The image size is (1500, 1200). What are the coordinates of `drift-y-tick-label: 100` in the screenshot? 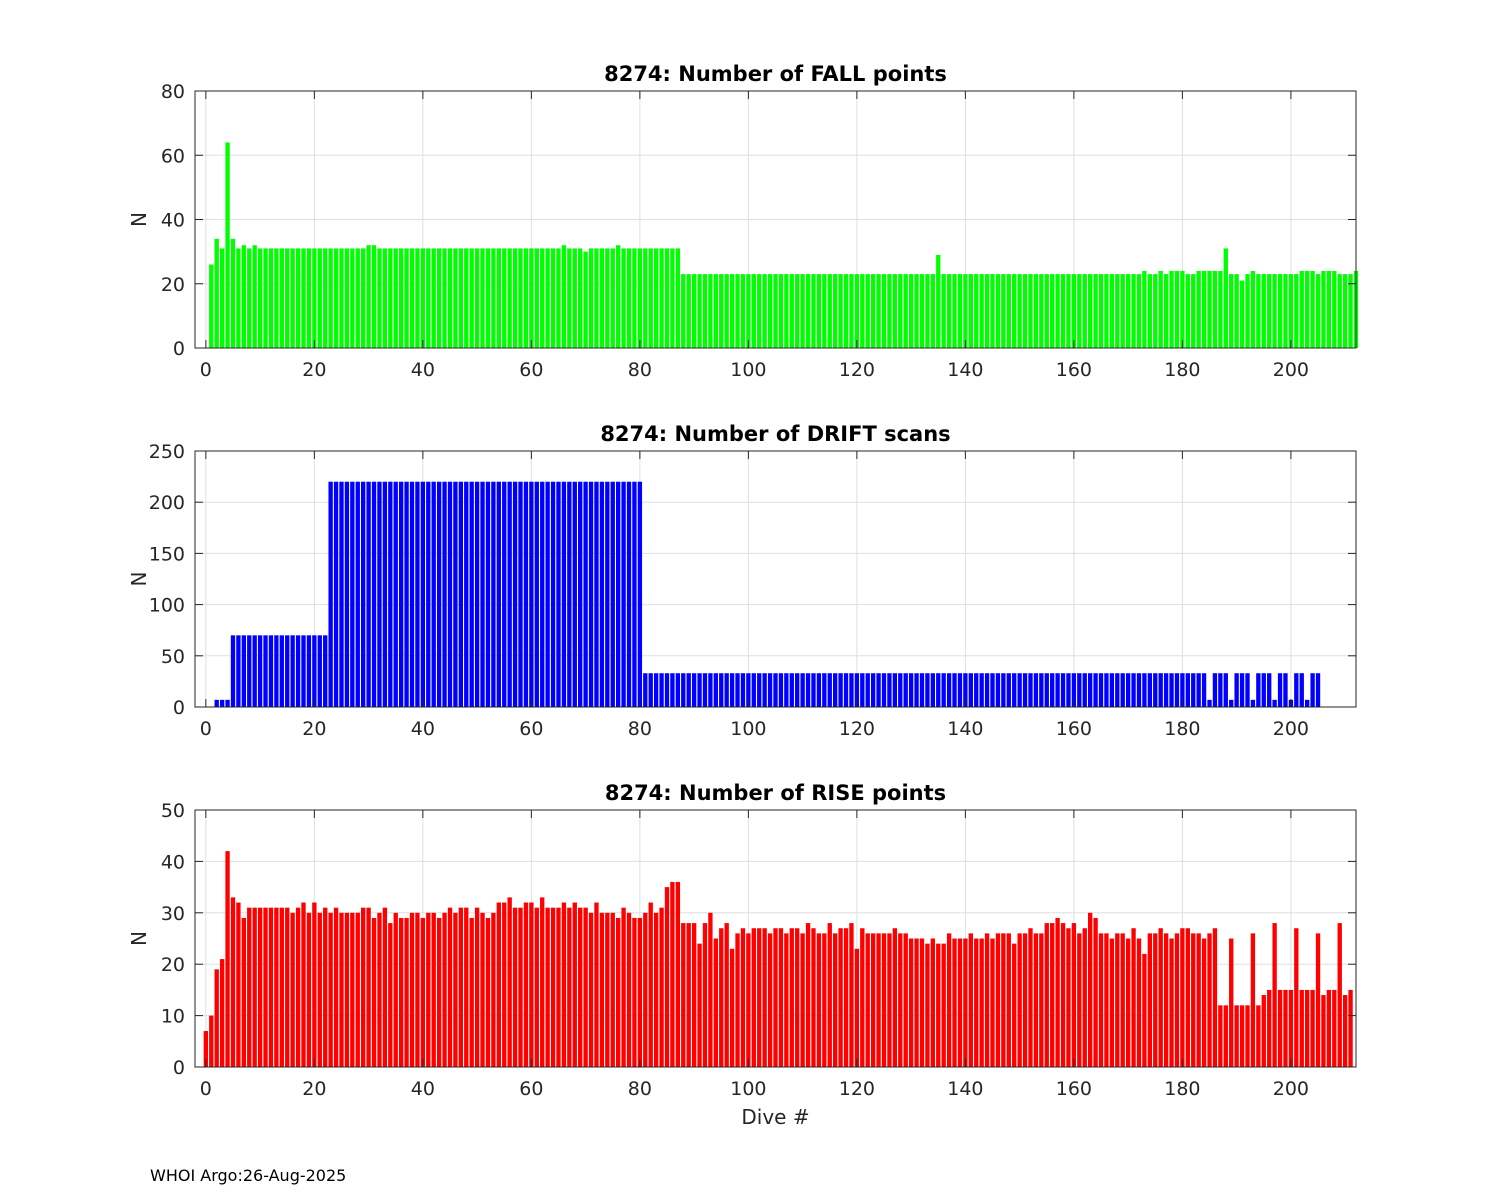 It's located at (167, 606).